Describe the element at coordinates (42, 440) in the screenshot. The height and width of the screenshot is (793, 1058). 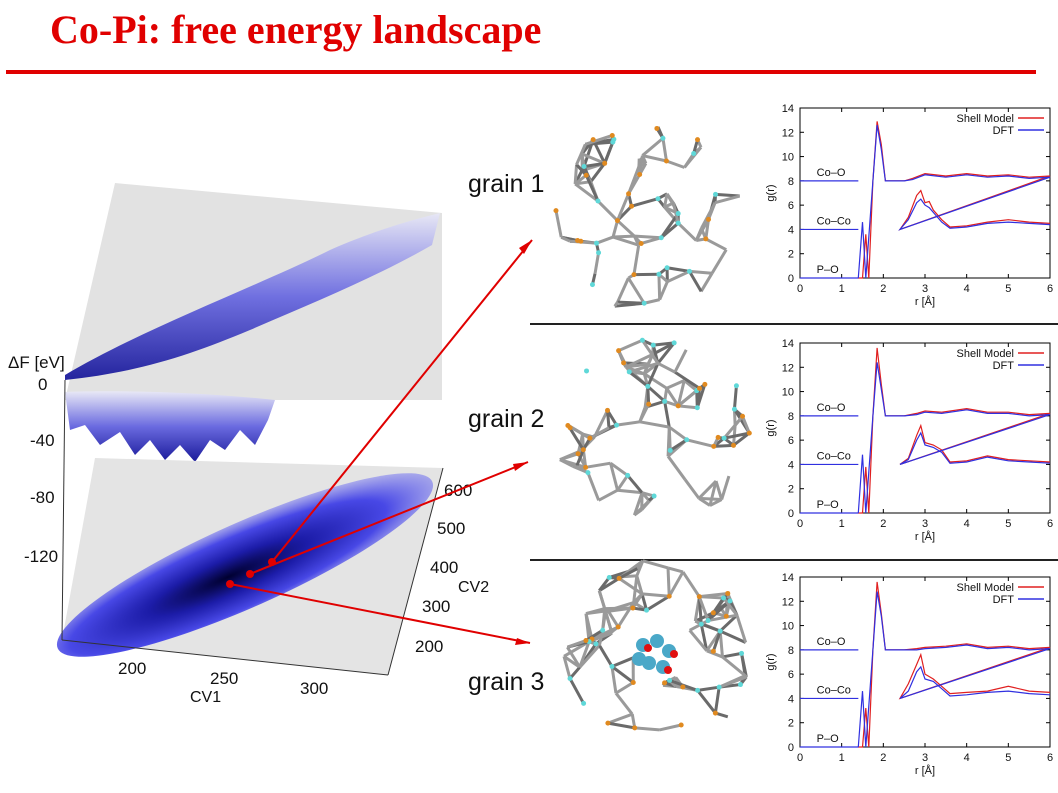
I see `z-tick-label: -40` at that location.